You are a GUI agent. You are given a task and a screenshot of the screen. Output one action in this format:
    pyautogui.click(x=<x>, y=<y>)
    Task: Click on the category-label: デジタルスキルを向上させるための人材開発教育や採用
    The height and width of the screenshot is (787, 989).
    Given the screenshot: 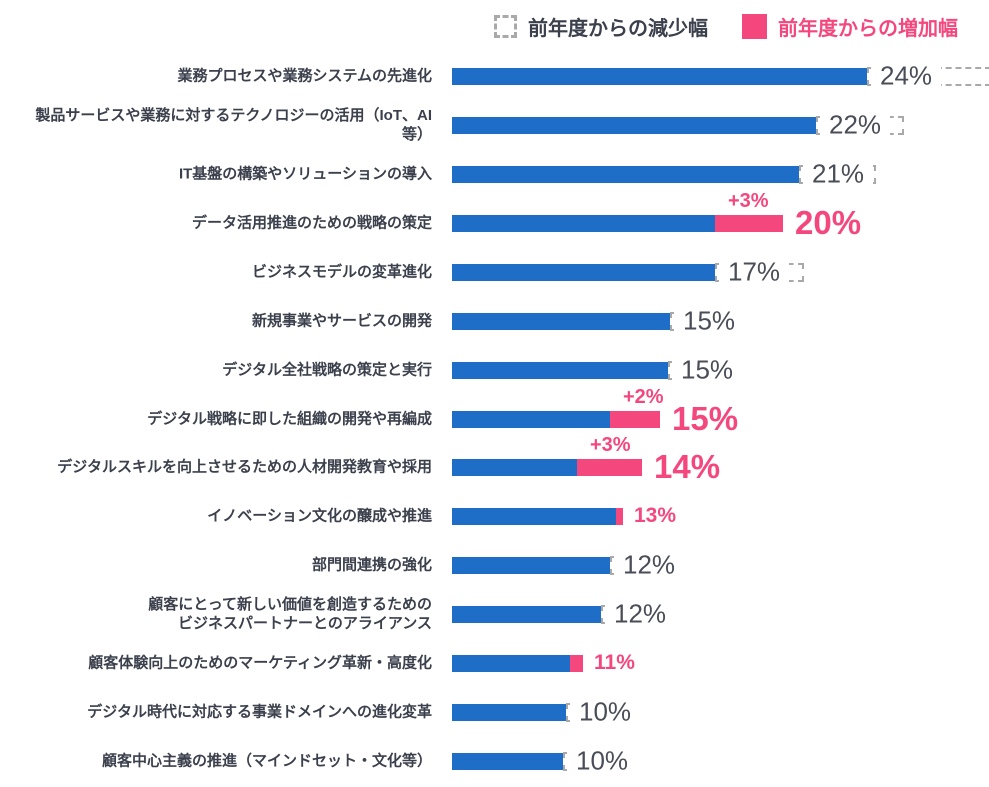 What is the action you would take?
    pyautogui.click(x=244, y=467)
    